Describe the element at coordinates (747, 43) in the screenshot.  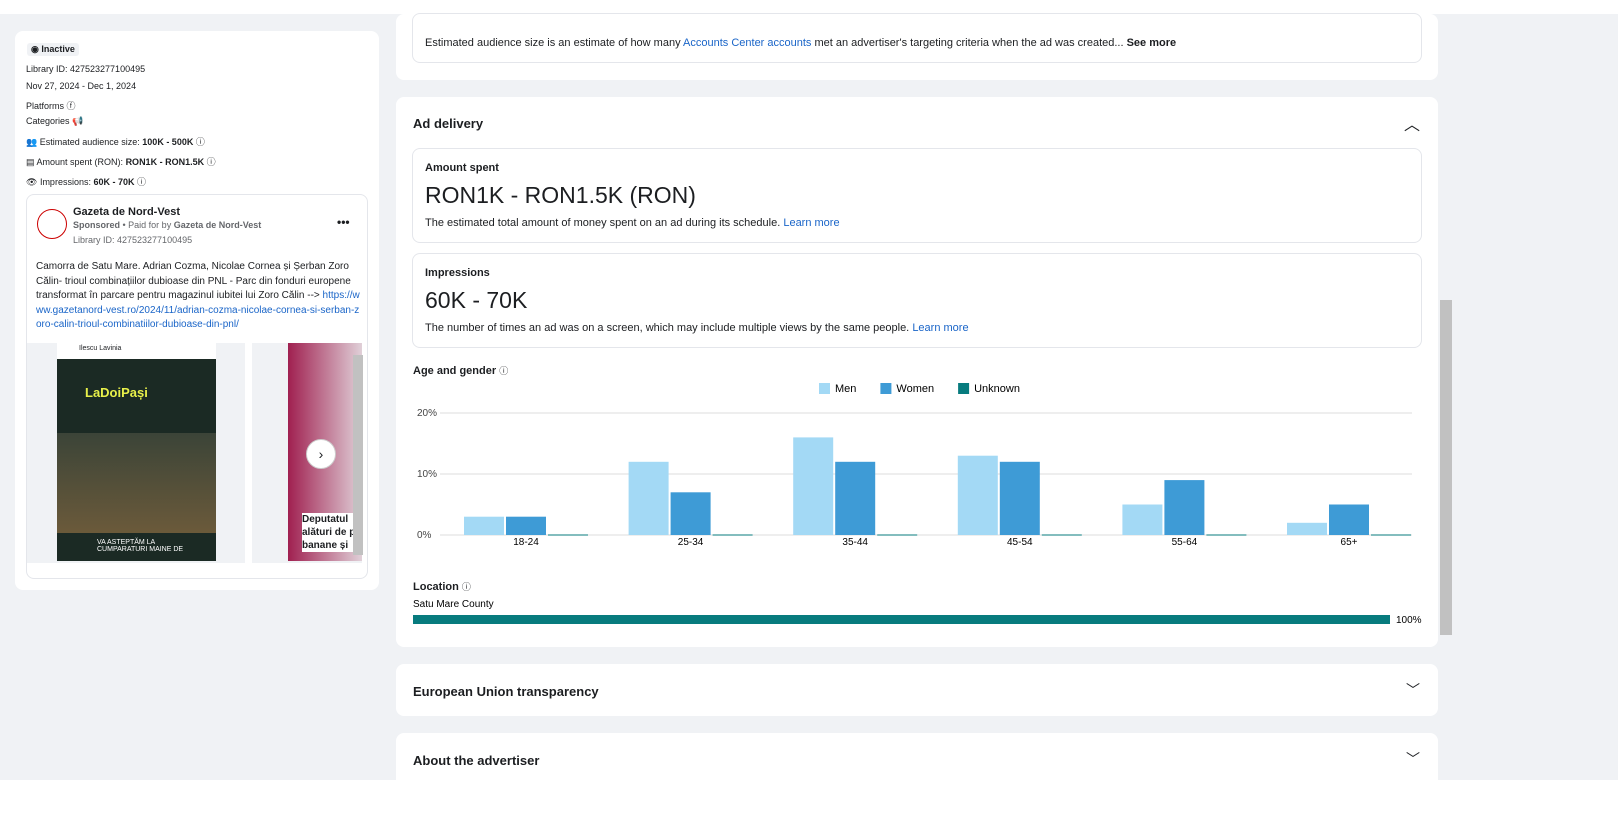
I see `note-link: Accounts Center accounts` at that location.